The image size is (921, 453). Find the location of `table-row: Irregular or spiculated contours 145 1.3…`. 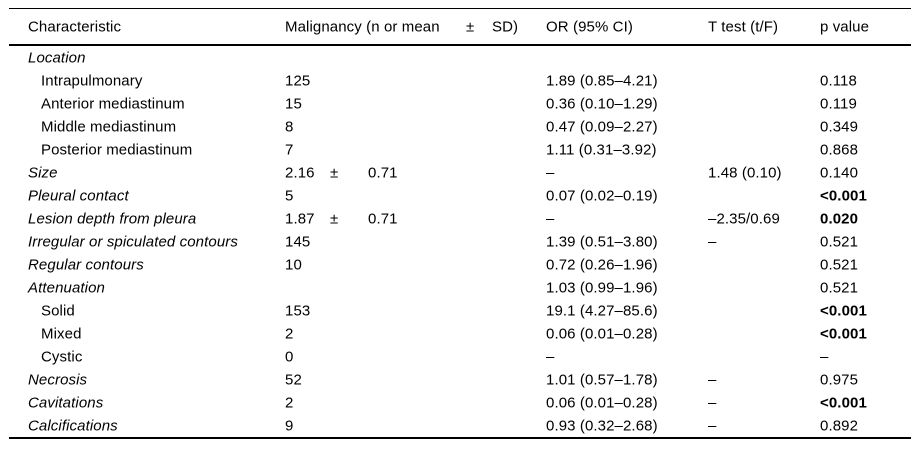

table-row: Irregular or spiculated contours 145 1.3… is located at coordinates (460, 241).